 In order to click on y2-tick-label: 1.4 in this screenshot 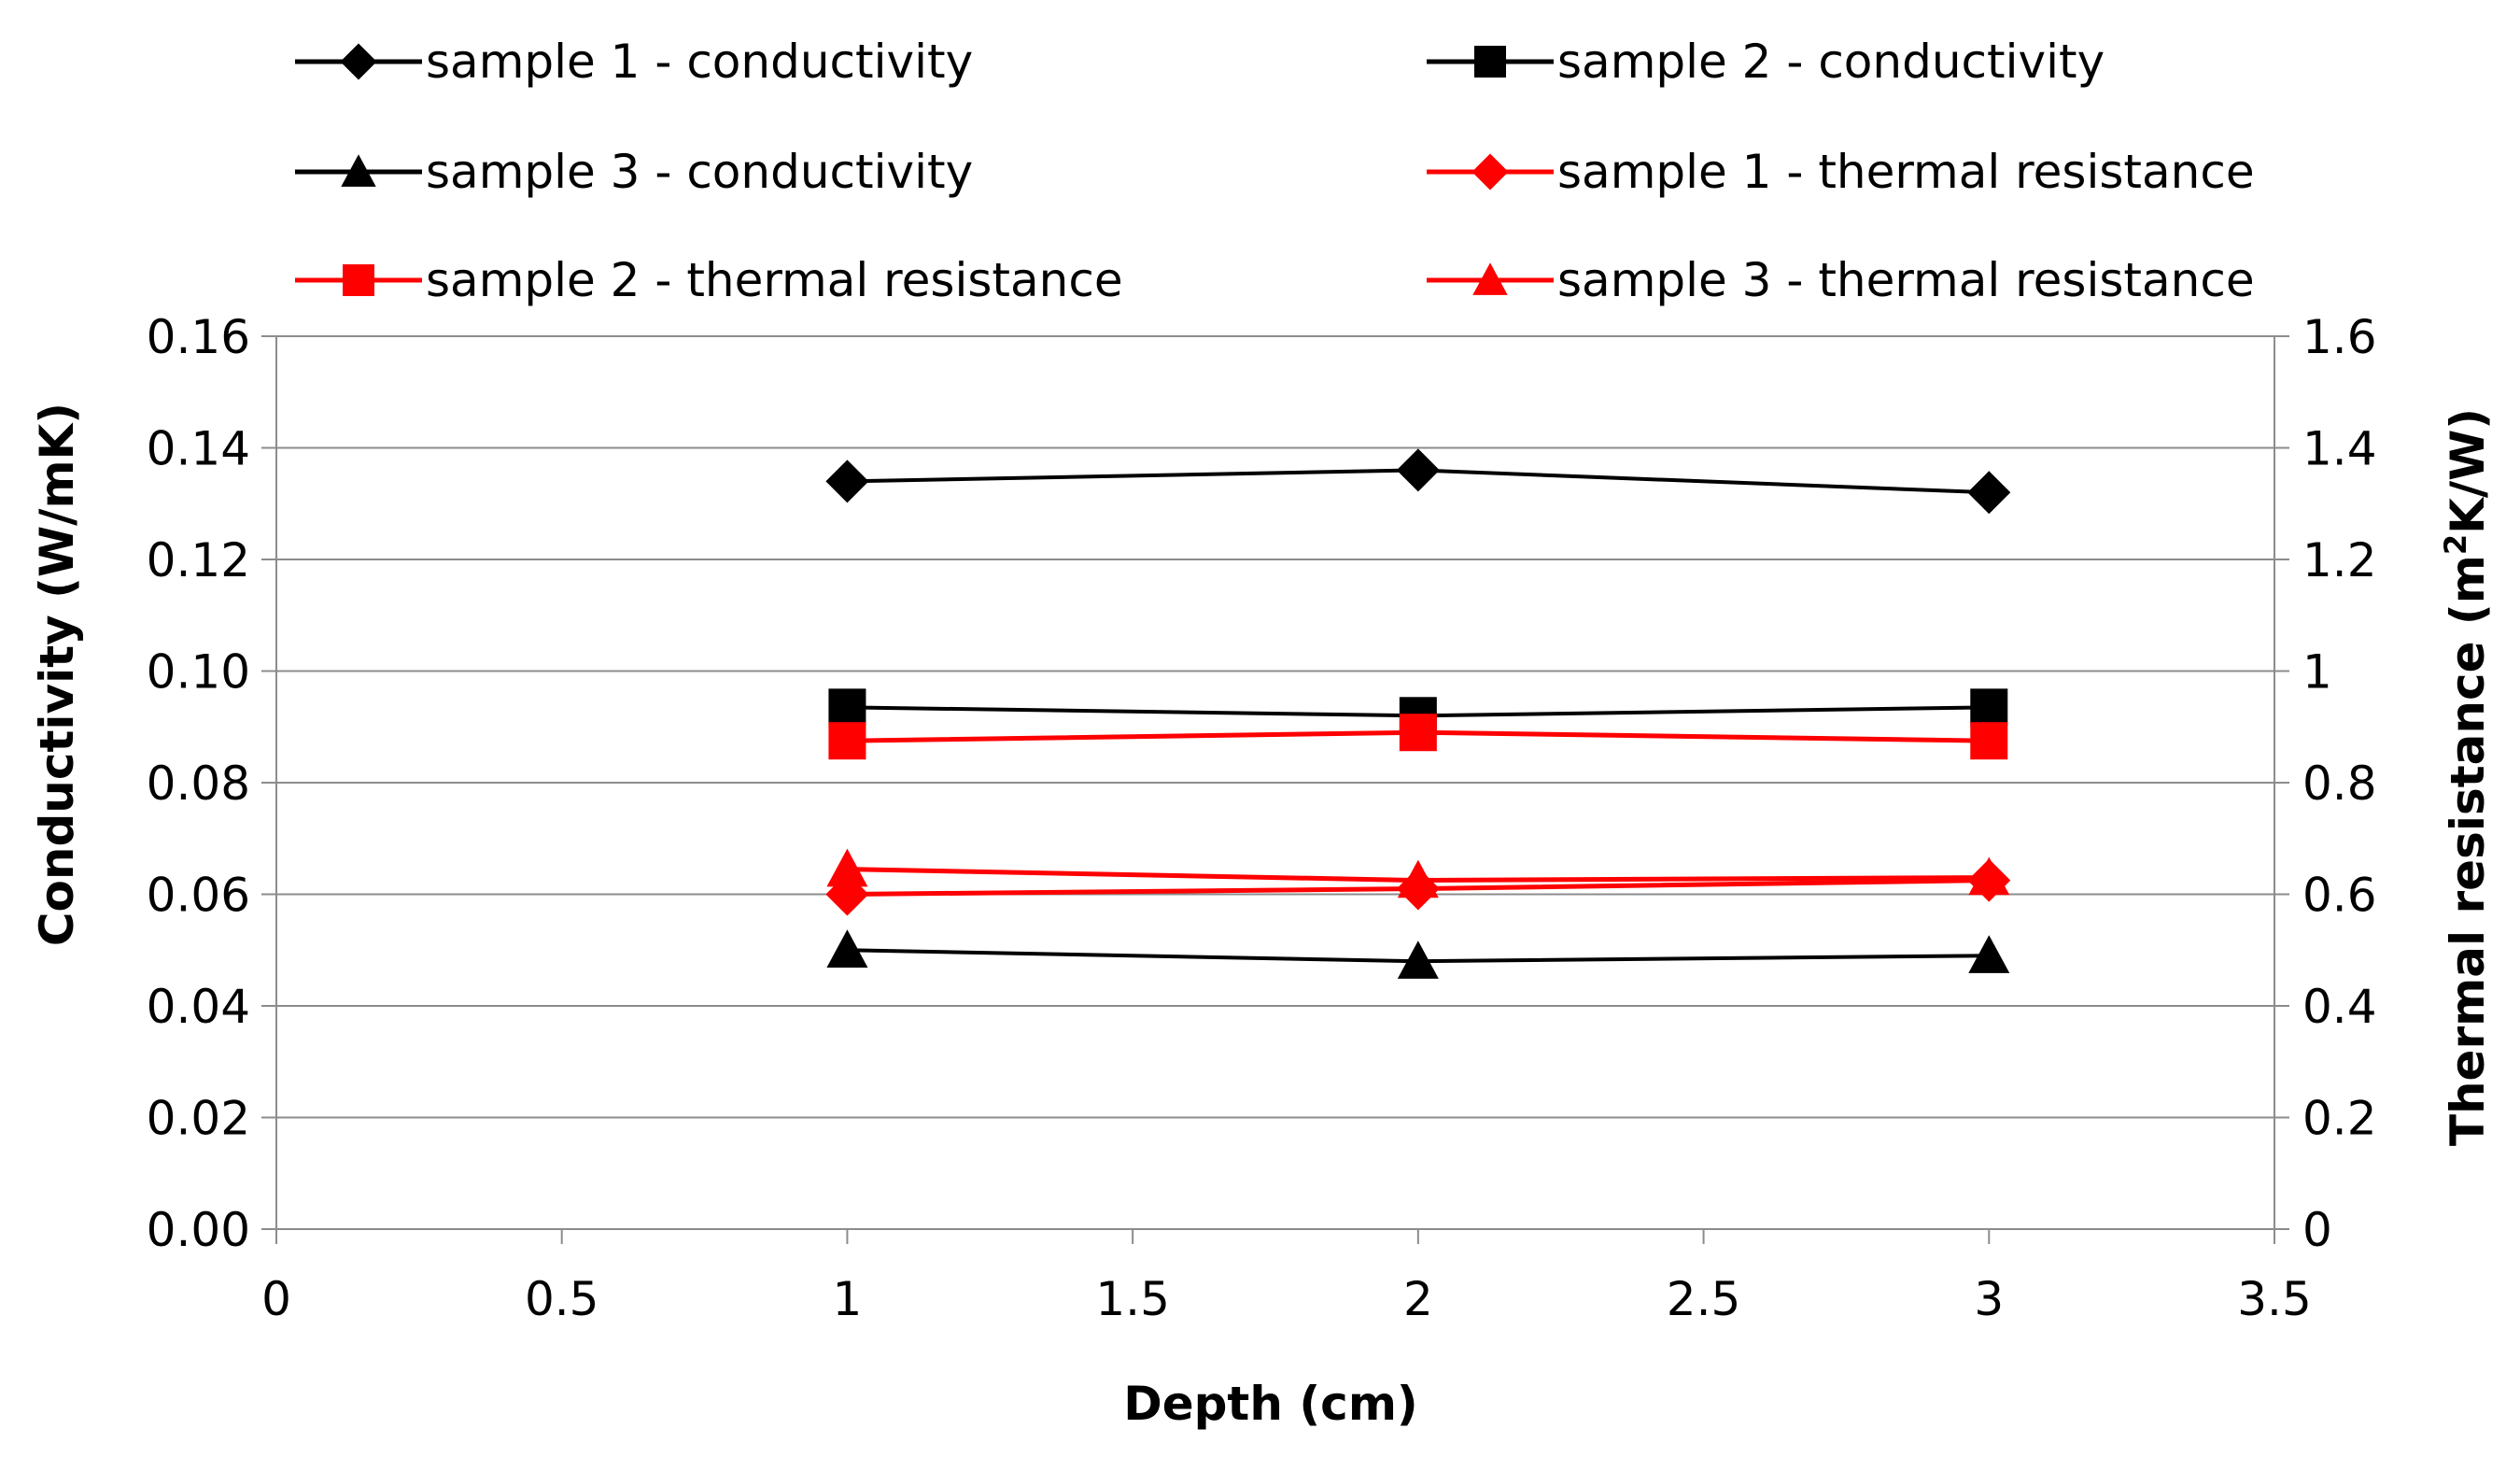, I will do `click(2339, 449)`.